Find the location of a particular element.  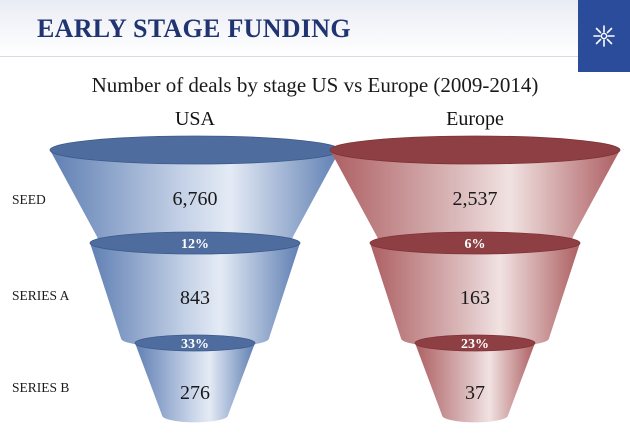

conversion-europe-series-b: 23% is located at coordinates (475, 344).